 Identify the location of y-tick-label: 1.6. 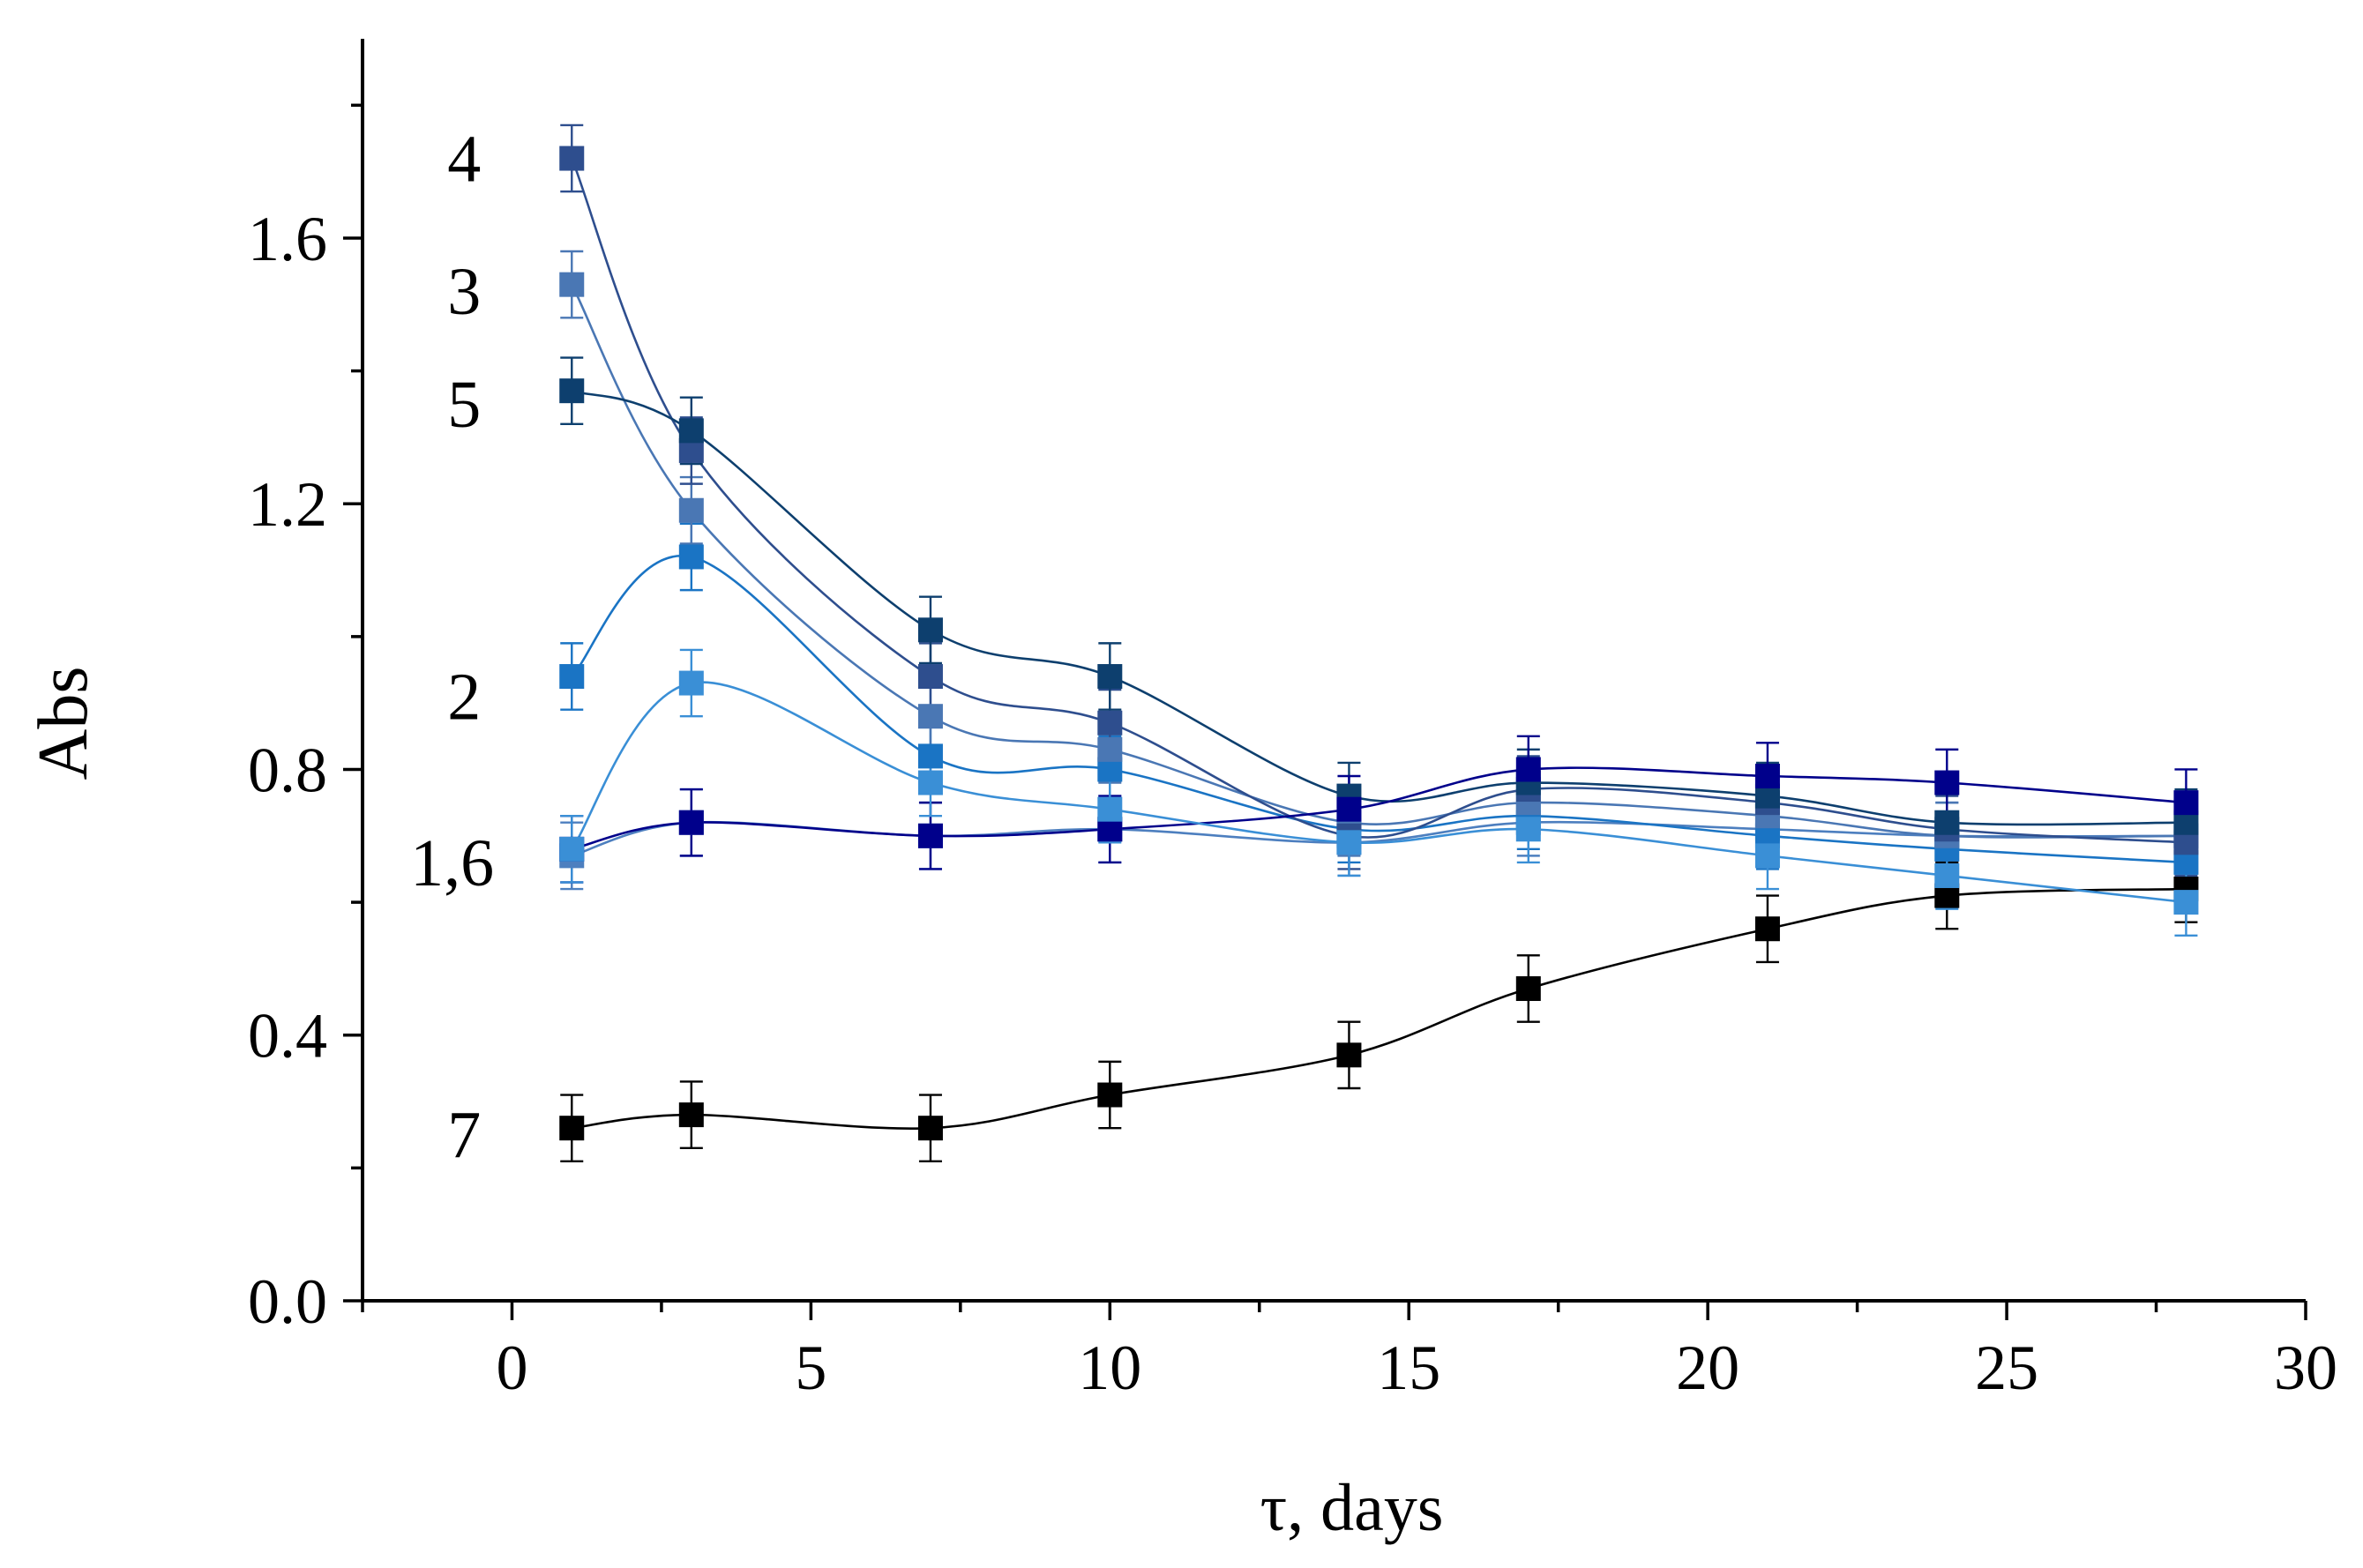
(287, 239).